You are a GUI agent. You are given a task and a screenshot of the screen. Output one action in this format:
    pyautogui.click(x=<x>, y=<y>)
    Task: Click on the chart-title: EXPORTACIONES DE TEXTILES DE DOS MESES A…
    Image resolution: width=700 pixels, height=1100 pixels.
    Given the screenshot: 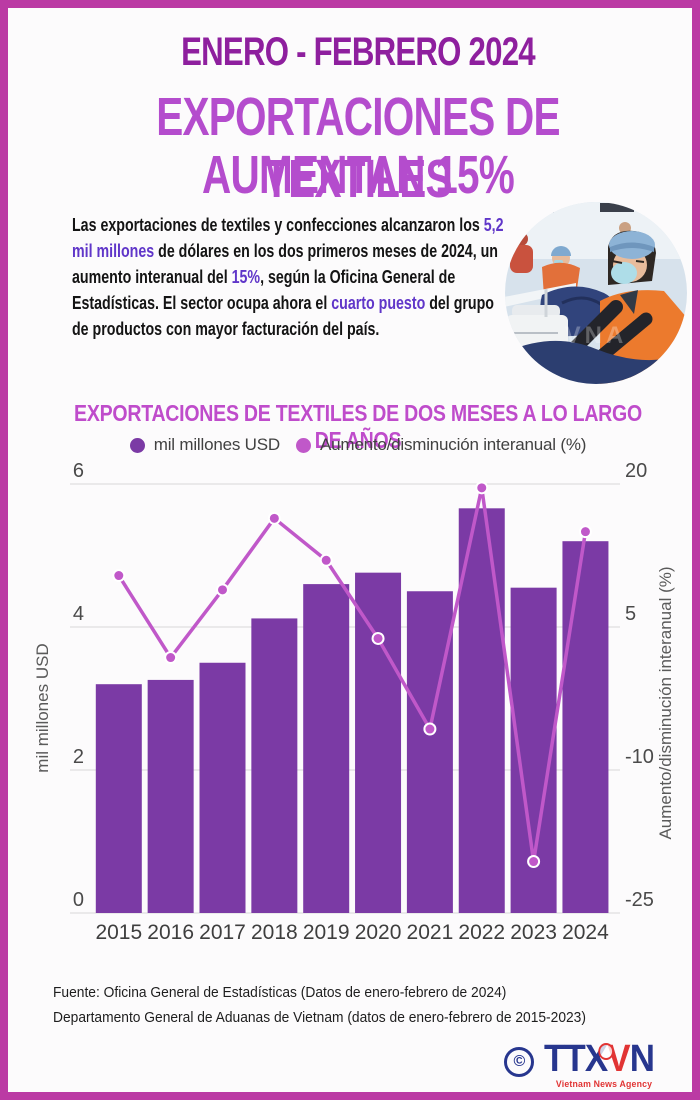 What is the action you would take?
    pyautogui.click(x=358, y=426)
    